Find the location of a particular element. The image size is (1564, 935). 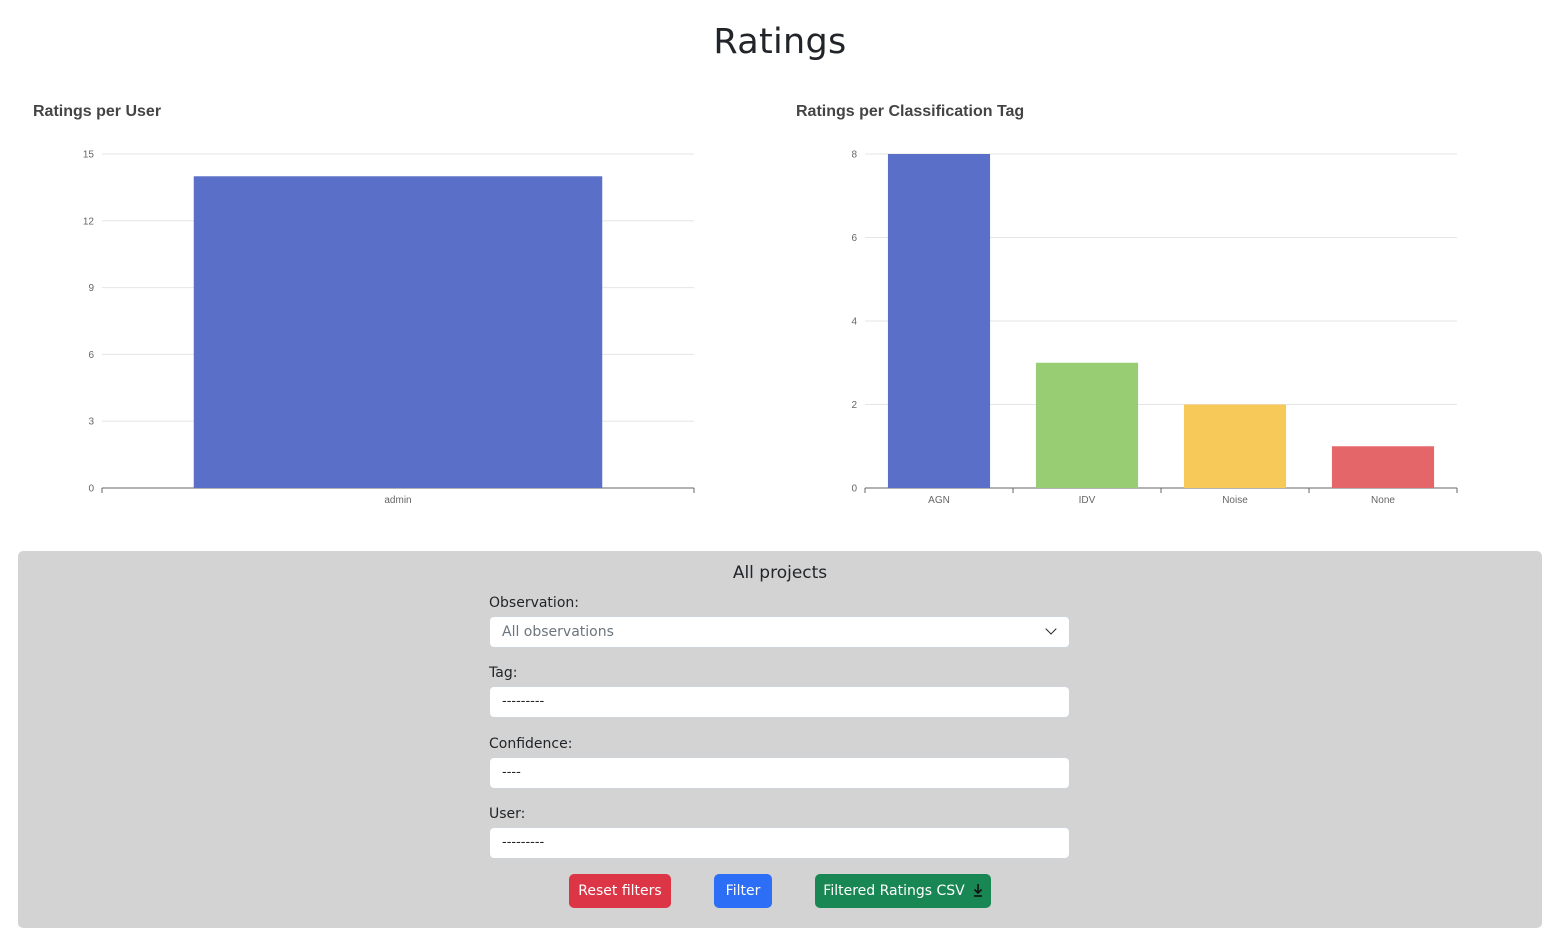

reset-filters-label: Reset filters is located at coordinates (620, 891).